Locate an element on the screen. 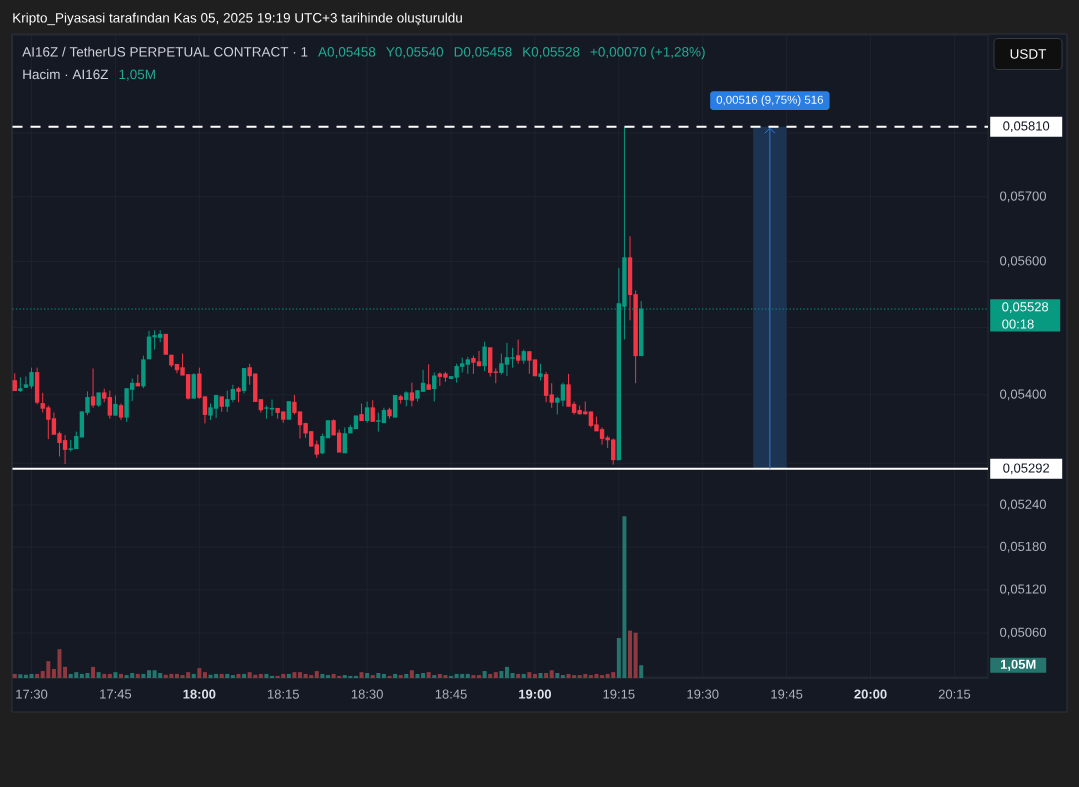 This screenshot has height=787, width=1079. x-tick-label: 19:45 is located at coordinates (787, 694).